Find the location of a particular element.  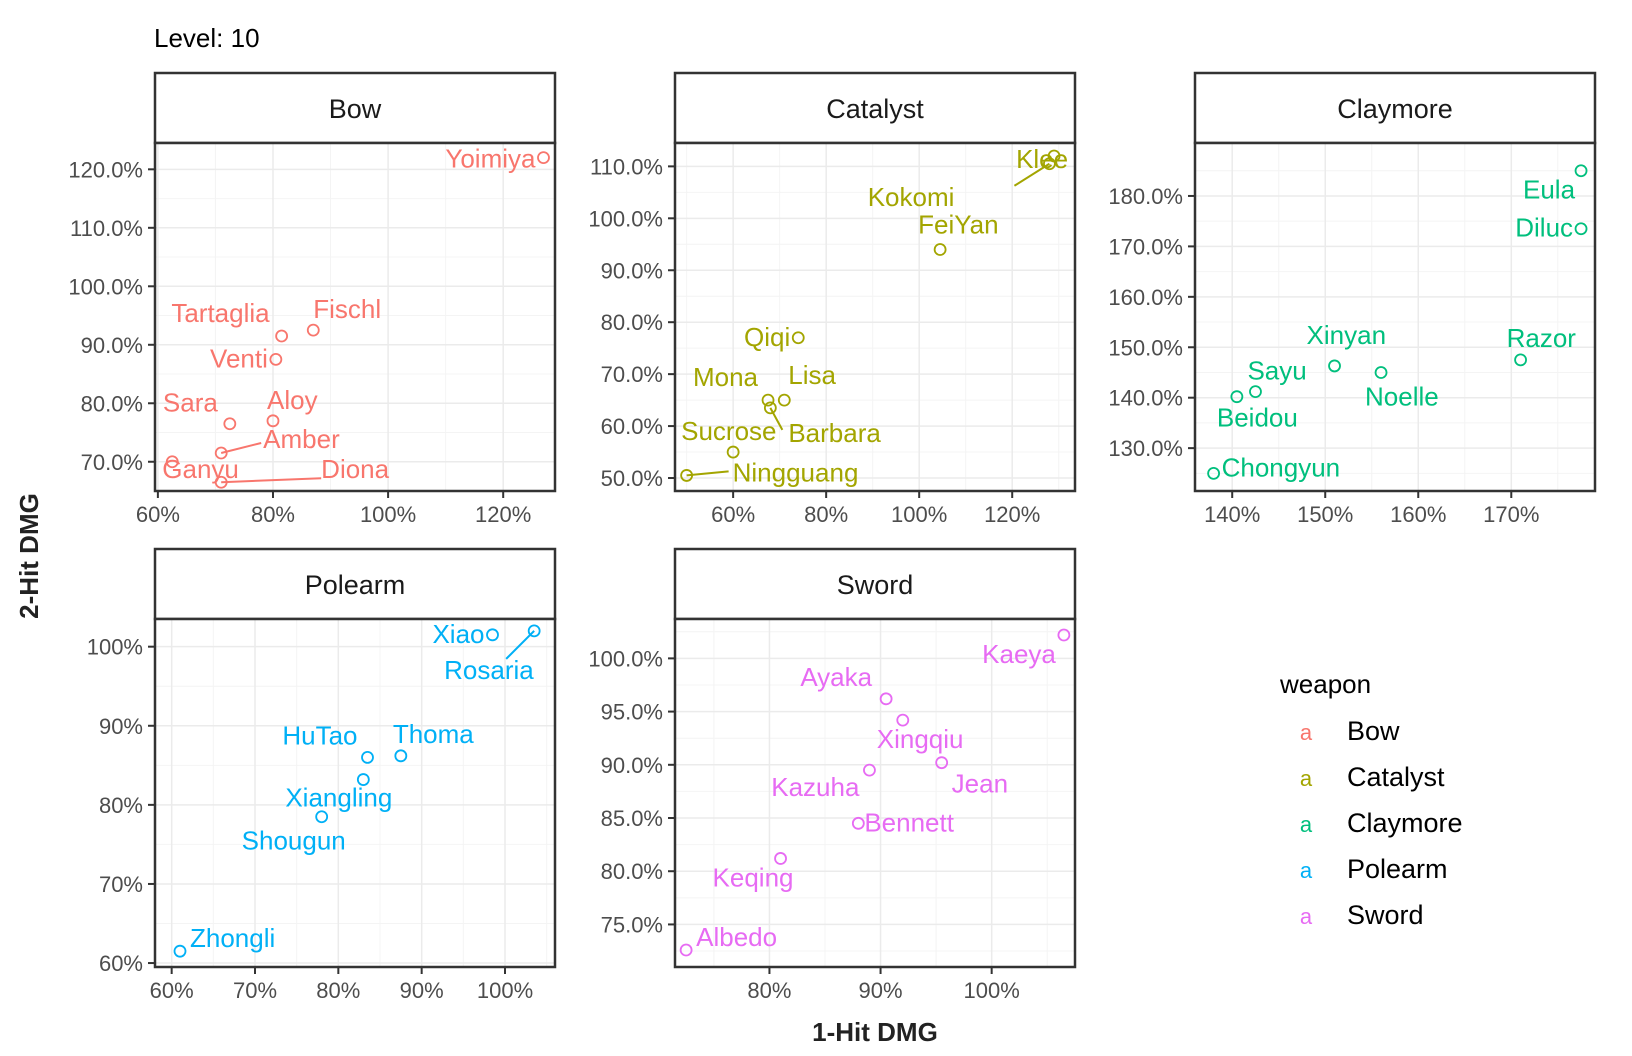

point-label-lisa: Lisa is located at coordinates (812, 375).